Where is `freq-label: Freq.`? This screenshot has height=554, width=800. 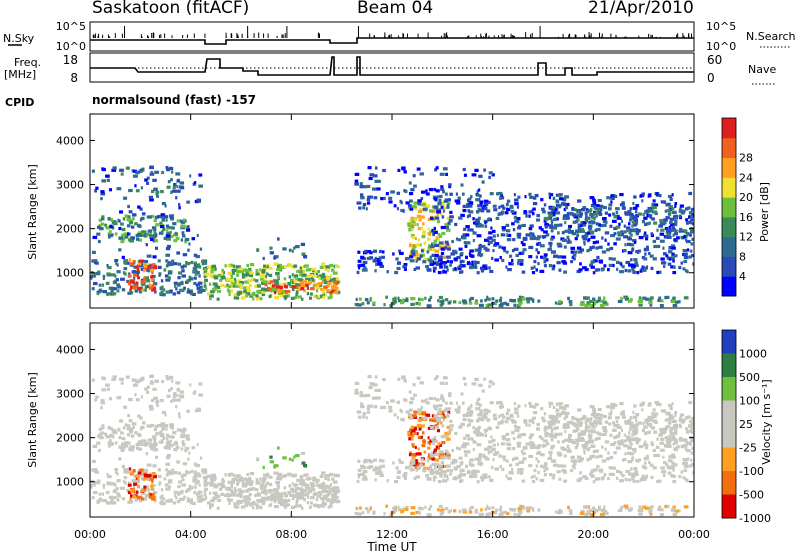
freq-label: Freq. is located at coordinates (27, 62).